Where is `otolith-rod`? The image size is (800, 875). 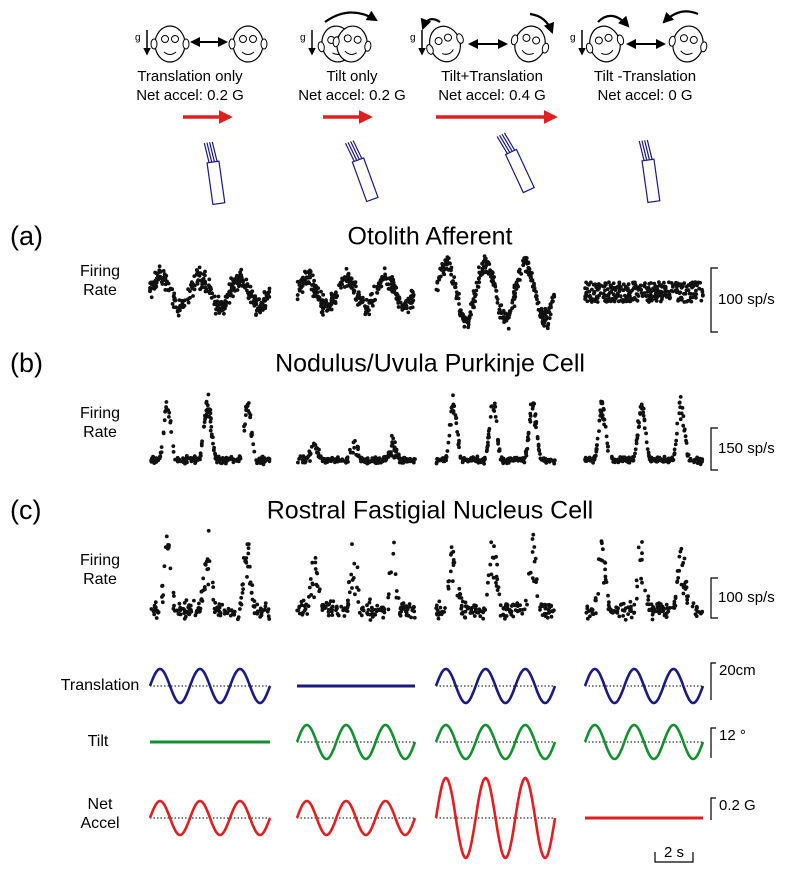 otolith-rod is located at coordinates (515, 163).